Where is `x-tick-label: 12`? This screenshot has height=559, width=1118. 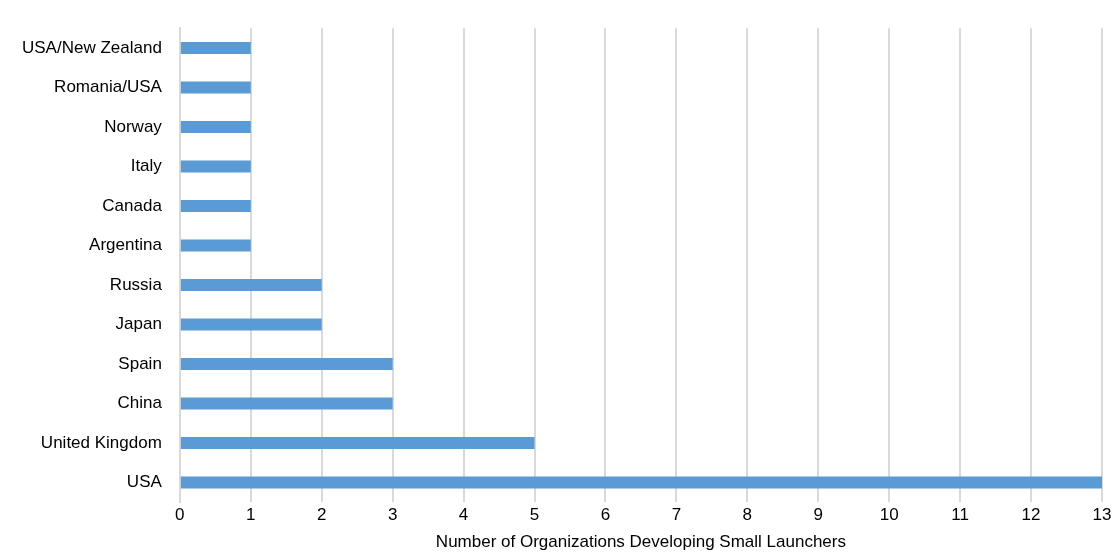 x-tick-label: 12 is located at coordinates (1031, 515).